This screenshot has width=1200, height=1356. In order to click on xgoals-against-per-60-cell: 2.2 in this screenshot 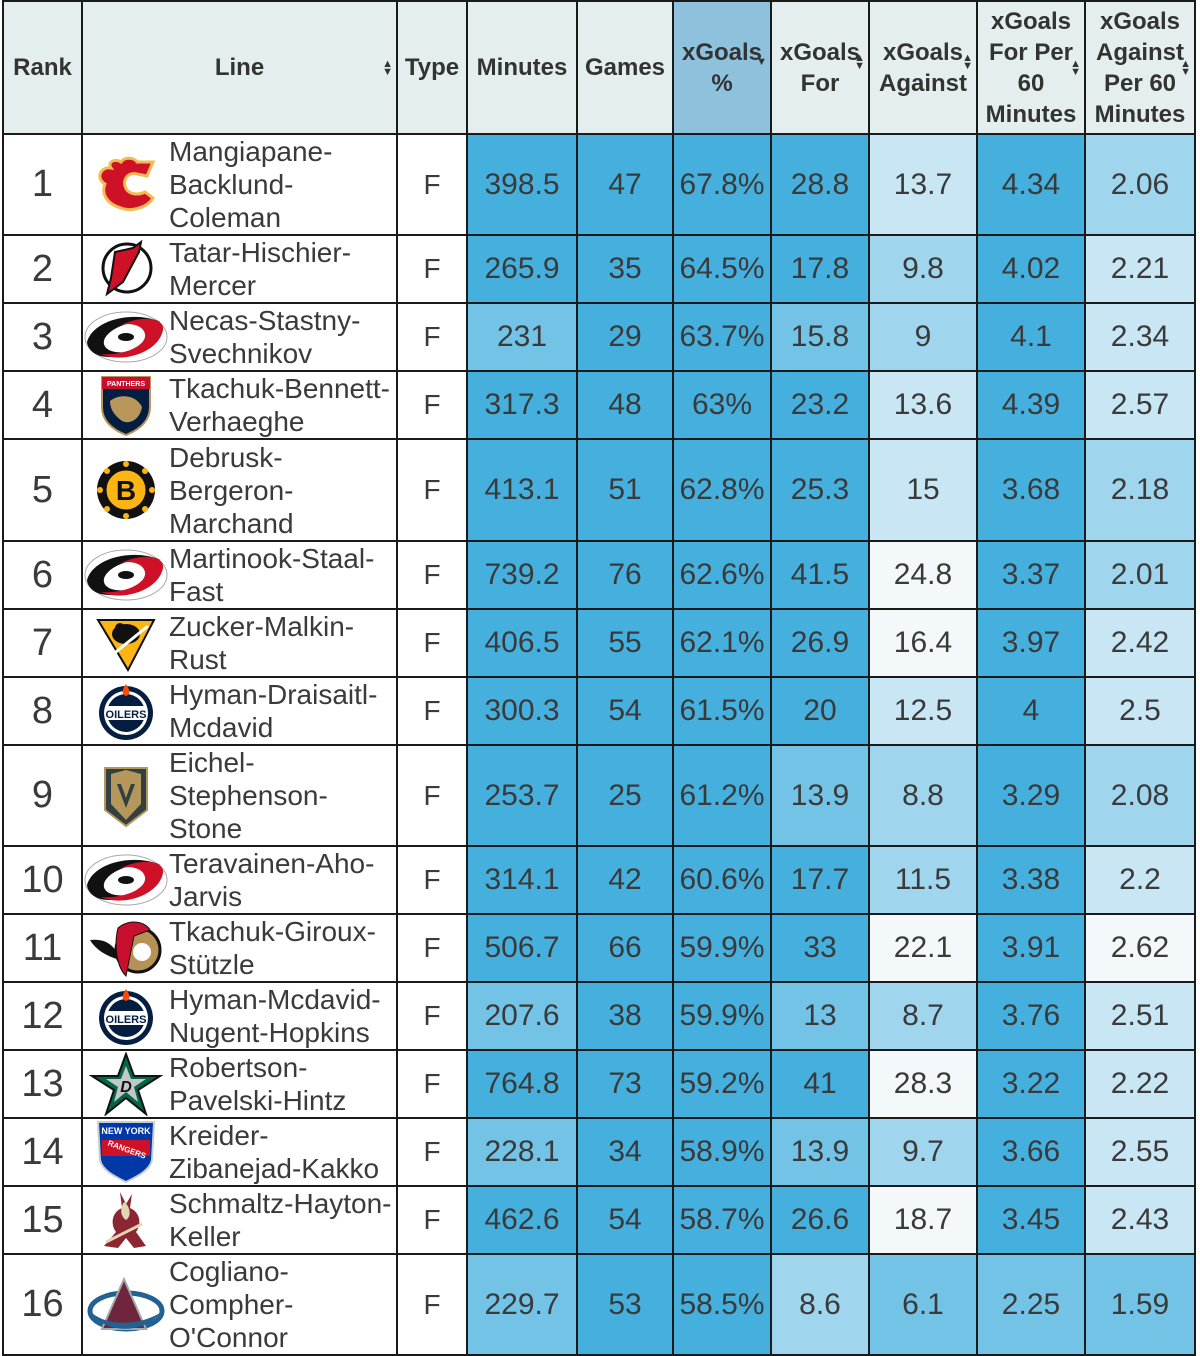, I will do `click(1140, 880)`.